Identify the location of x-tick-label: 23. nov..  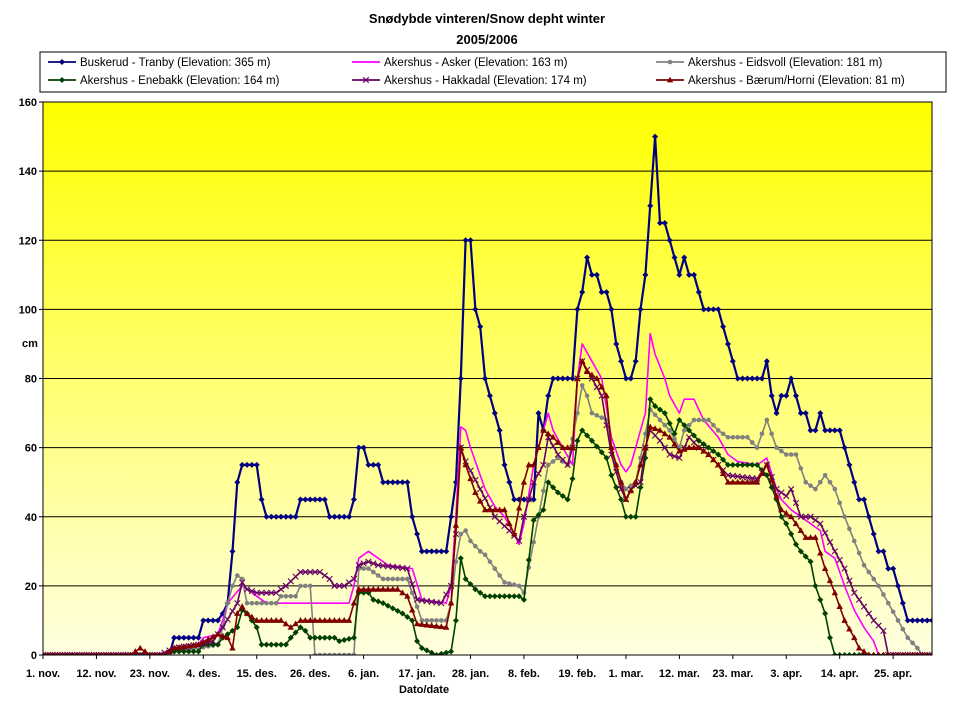
(150, 674).